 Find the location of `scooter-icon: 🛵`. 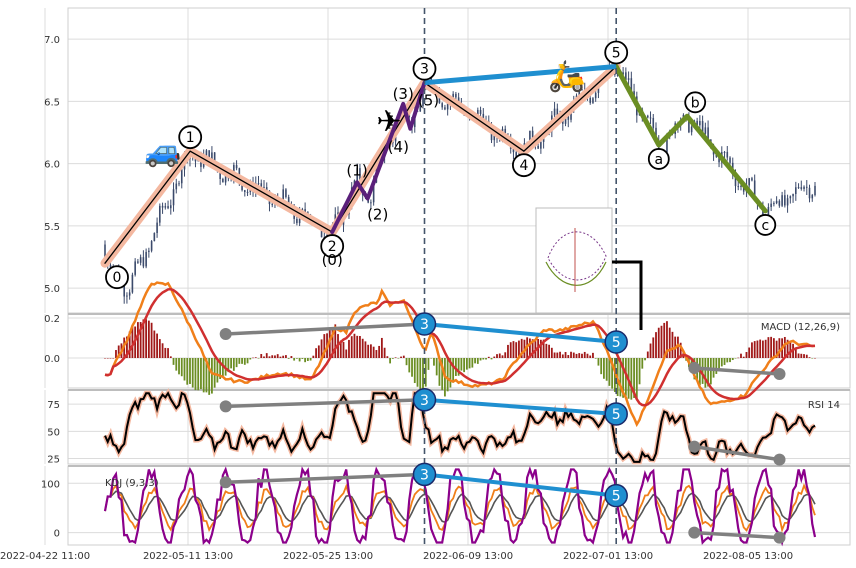

scooter-icon: 🛵 is located at coordinates (566, 76).